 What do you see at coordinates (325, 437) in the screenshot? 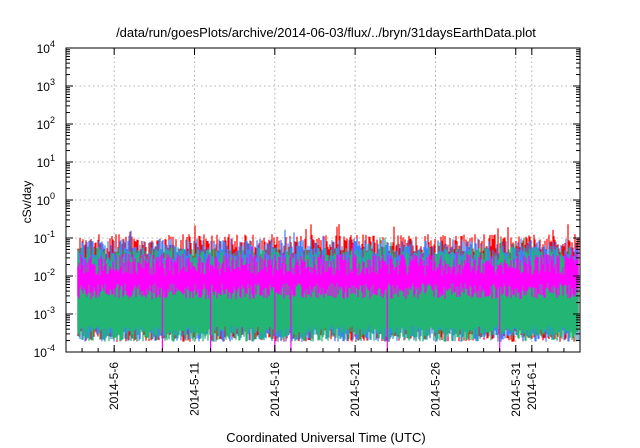
I see `x-axis-label: Coordinated Universal Time (UTC)` at bounding box center [325, 437].